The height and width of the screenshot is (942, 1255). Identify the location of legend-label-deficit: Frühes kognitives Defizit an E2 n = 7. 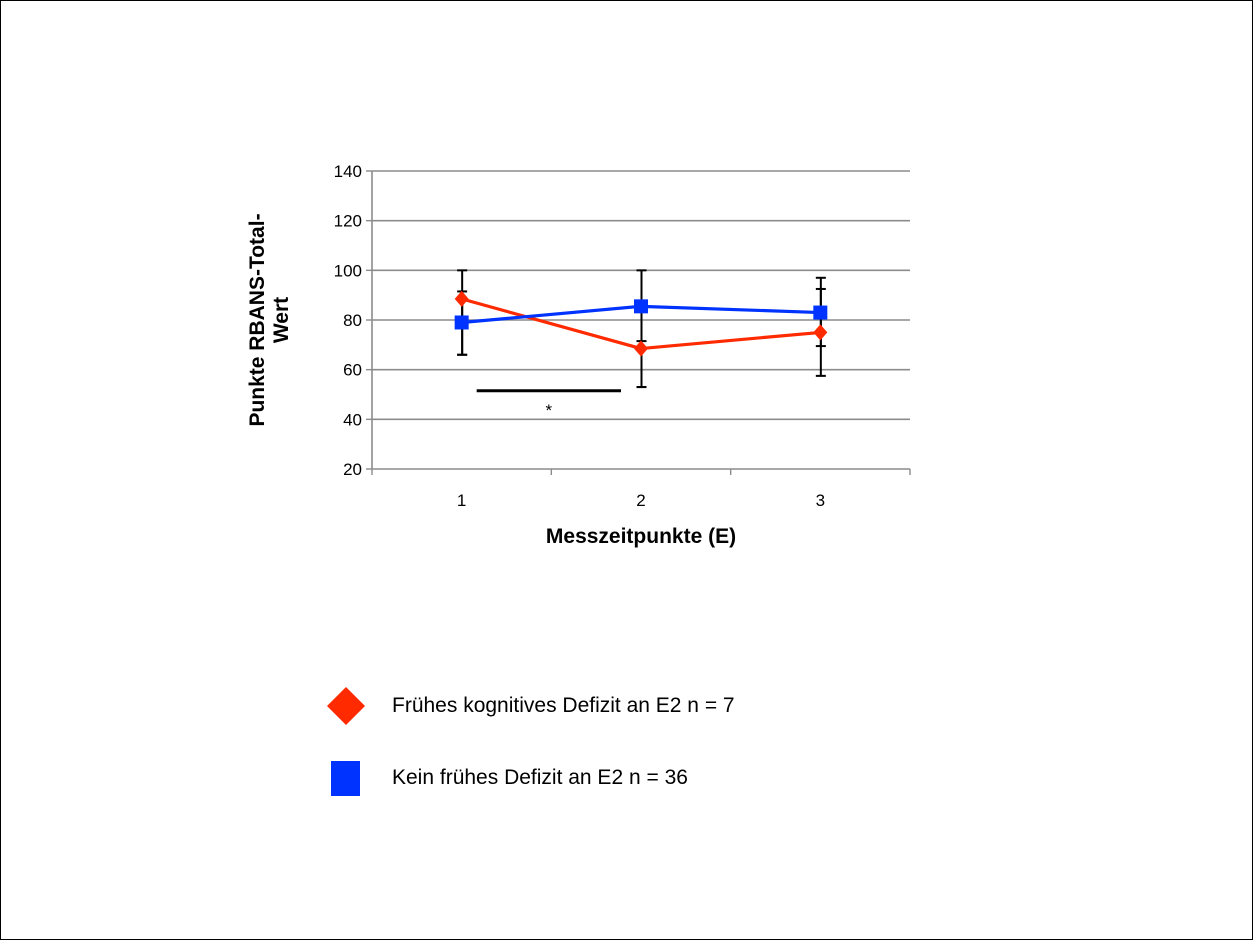
(563, 705).